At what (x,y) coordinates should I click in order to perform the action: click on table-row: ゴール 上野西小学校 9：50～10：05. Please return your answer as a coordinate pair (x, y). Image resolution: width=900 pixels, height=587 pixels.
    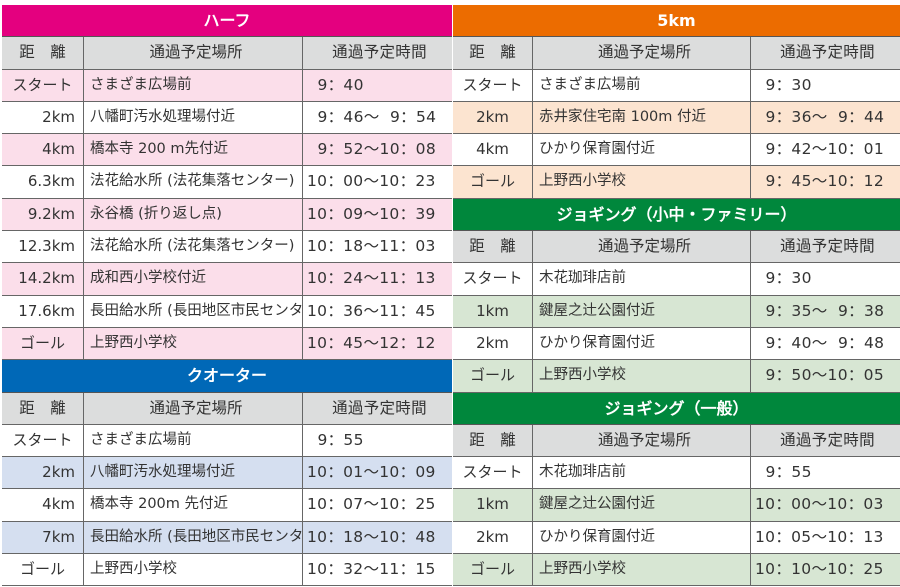
    Looking at the image, I should click on (676, 376).